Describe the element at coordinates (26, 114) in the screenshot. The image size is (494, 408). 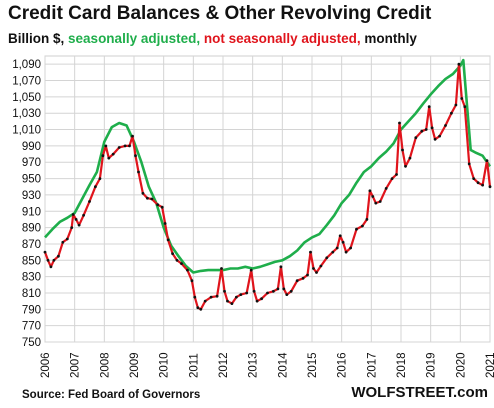
I see `y-tick-label: 1,030` at that location.